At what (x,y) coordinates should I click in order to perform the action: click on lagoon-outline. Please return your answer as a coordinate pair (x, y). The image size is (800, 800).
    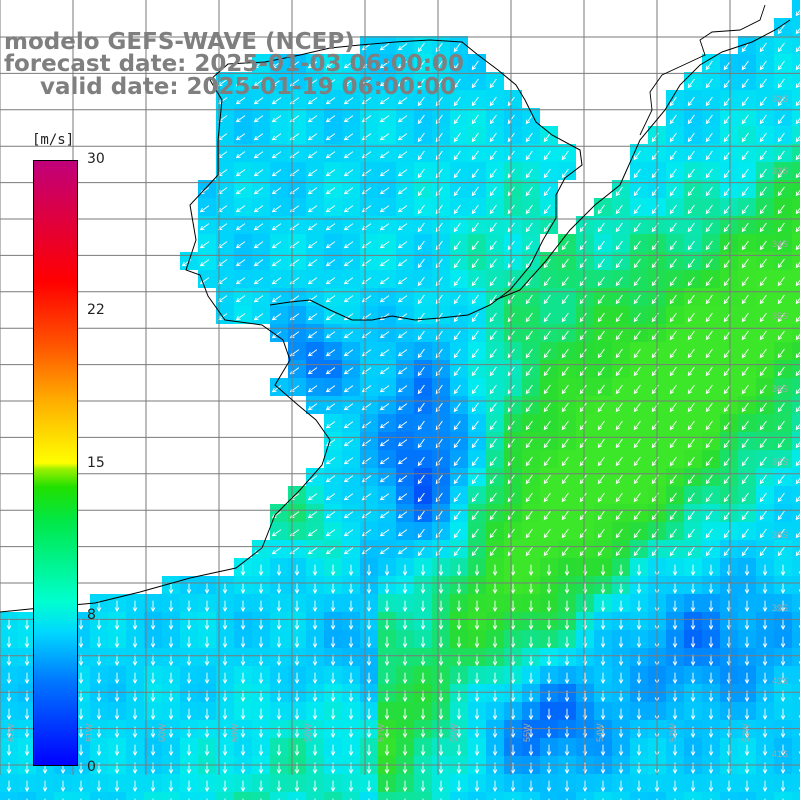
    Looking at the image, I should click on (702, 70).